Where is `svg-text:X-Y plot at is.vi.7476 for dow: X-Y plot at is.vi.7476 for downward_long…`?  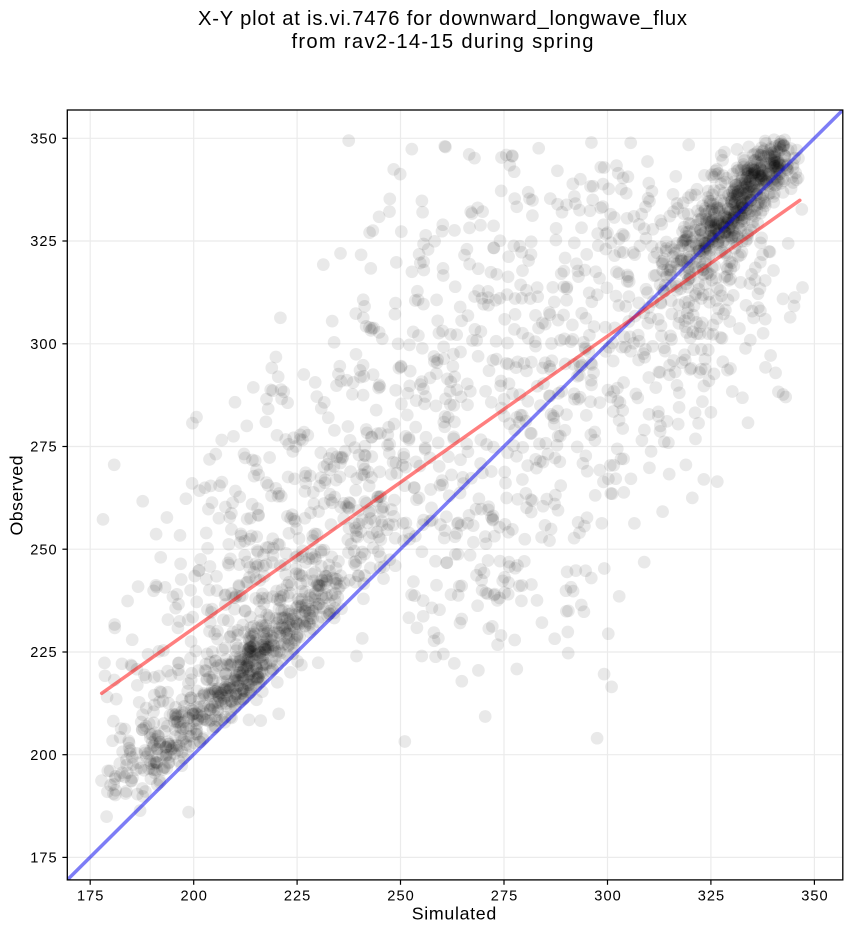
svg-text:X-Y plot at is.vi.7476 for dow: X-Y plot at is.vi.7476 for downward_long… is located at coordinates (442, 19).